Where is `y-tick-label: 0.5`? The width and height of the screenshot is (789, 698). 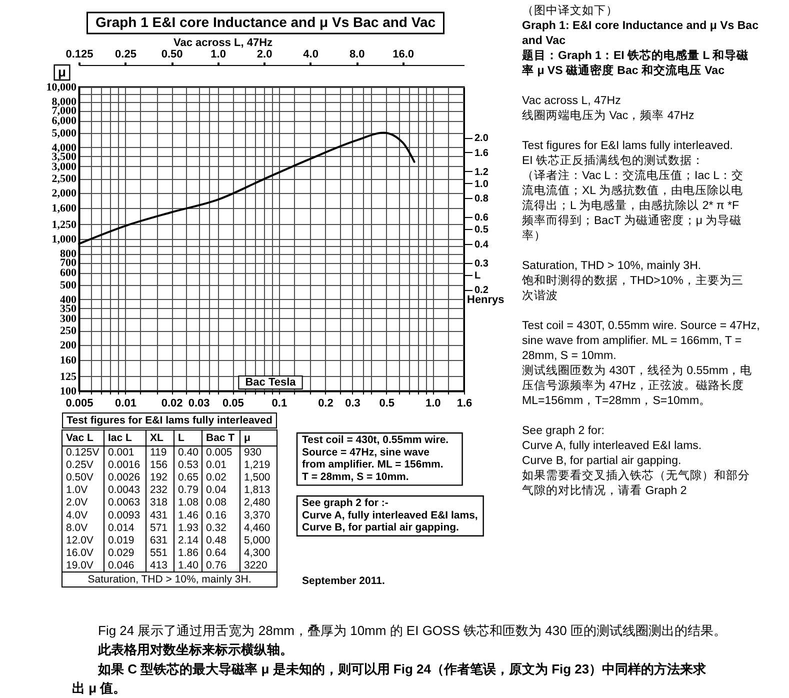 y-tick-label: 0.5 is located at coordinates (481, 230).